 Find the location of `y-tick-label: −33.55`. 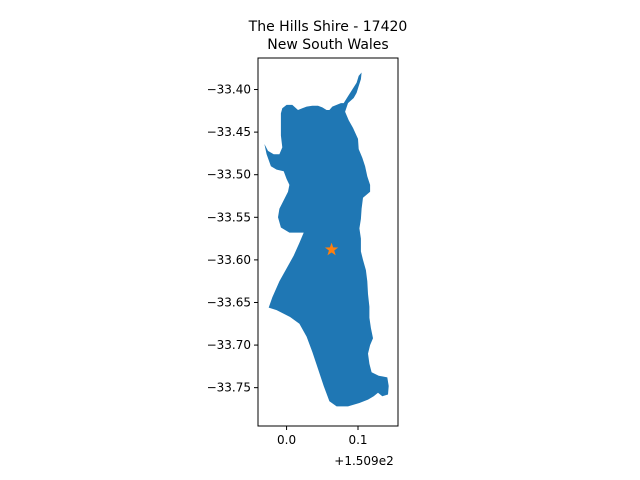

y-tick-label: −33.55 is located at coordinates (229, 217).